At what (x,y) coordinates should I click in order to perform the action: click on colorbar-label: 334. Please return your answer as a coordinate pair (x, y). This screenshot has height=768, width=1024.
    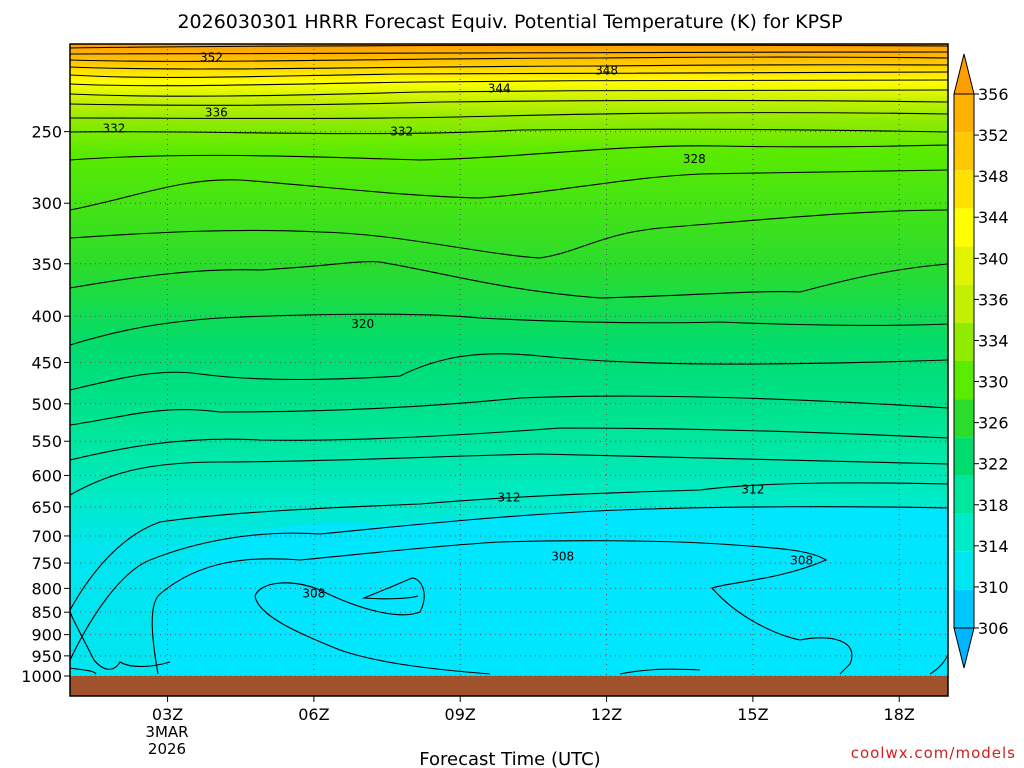
    Looking at the image, I should click on (993, 340).